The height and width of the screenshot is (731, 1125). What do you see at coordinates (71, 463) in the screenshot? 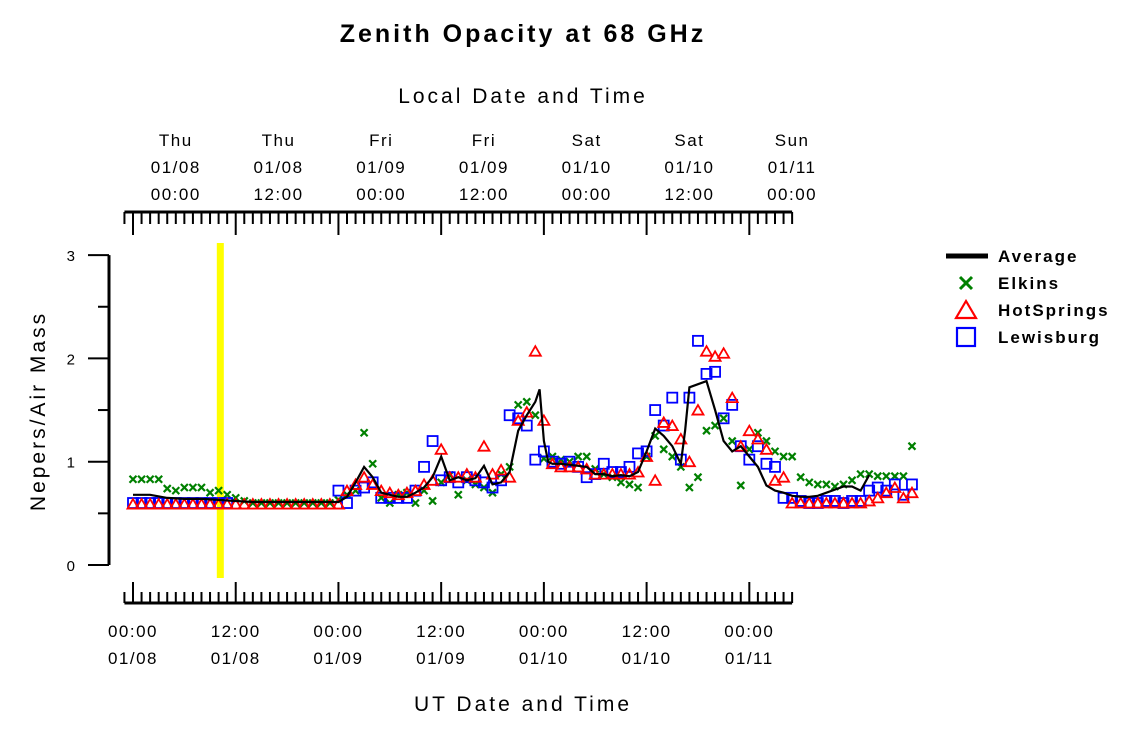
I see `y-tick-label: 1` at bounding box center [71, 463].